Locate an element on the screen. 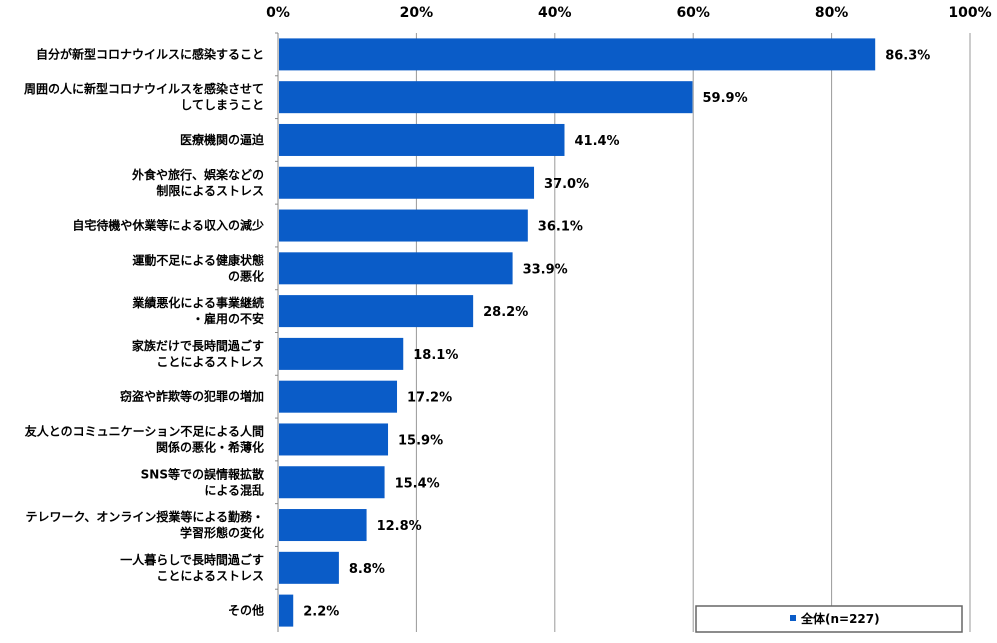 This screenshot has height=643, width=997. category-label: 一人暮らしで長時間過ごすことによるストレス is located at coordinates (192, 567).